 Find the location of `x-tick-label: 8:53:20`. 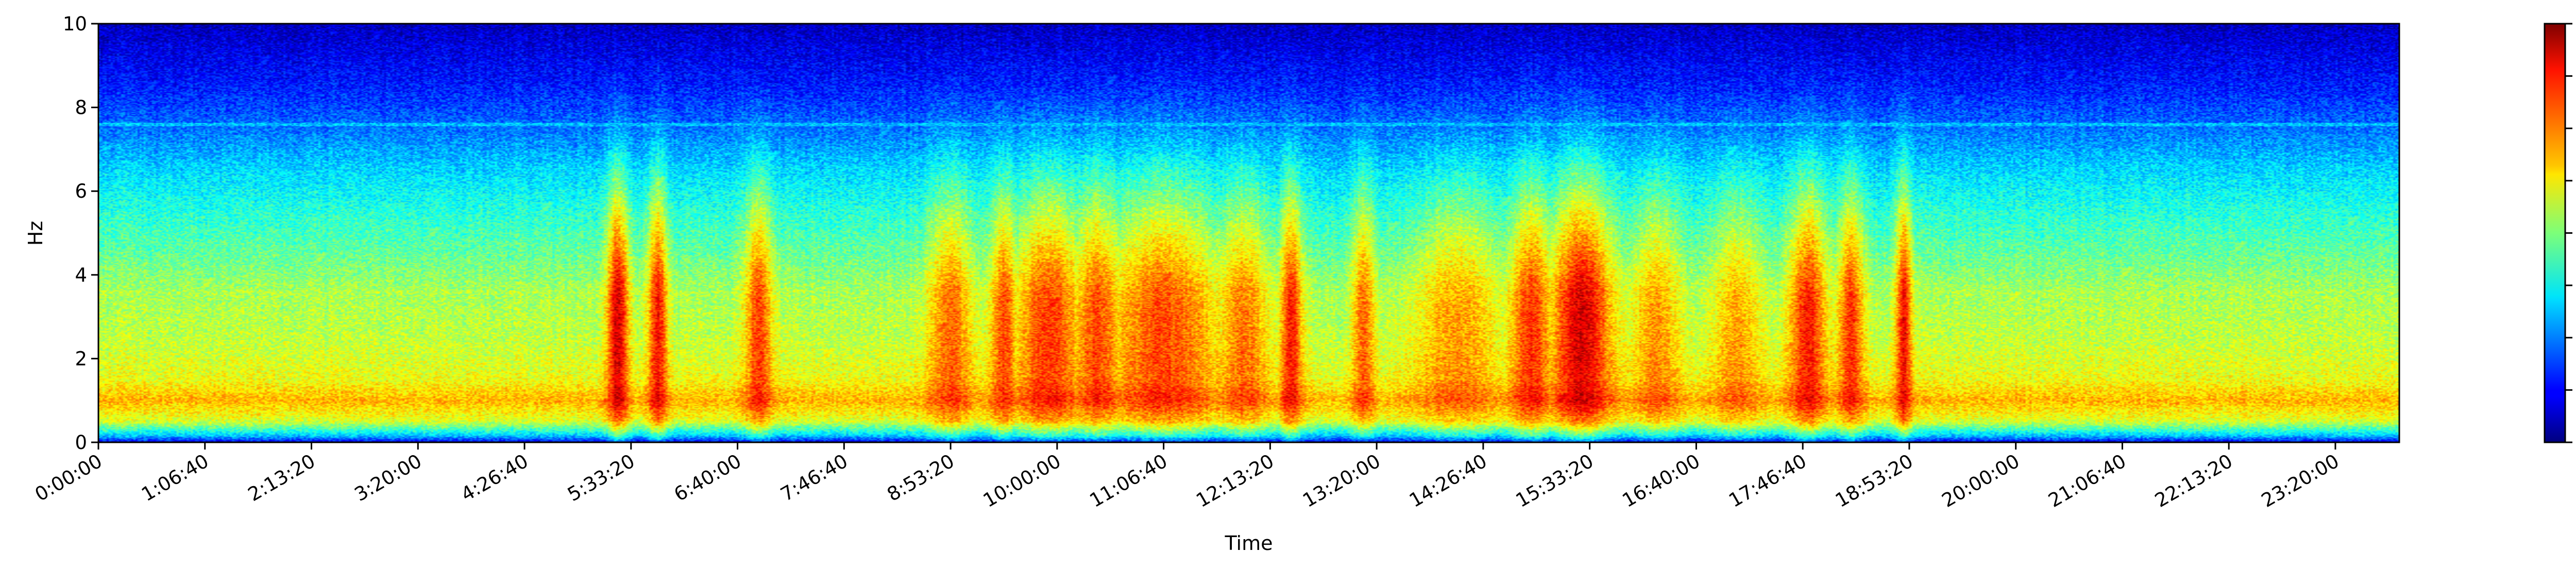

x-tick-label: 8:53:20 is located at coordinates (921, 478).